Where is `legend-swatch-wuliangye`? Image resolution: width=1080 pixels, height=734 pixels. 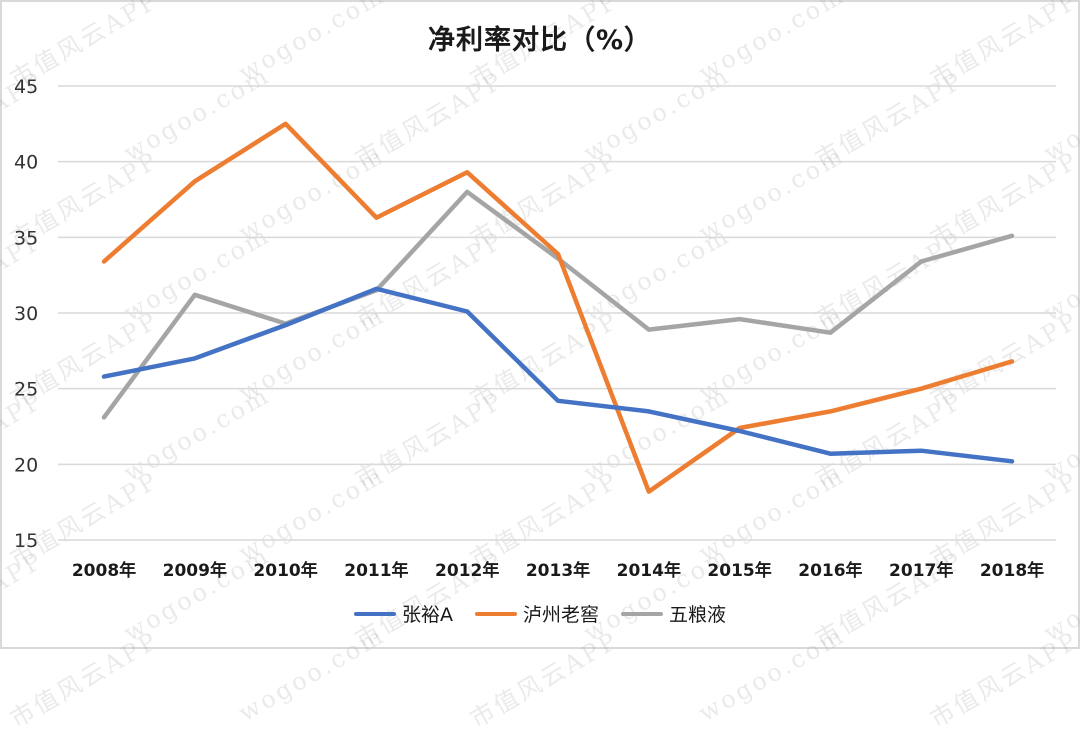
legend-swatch-wuliangye is located at coordinates (642, 613).